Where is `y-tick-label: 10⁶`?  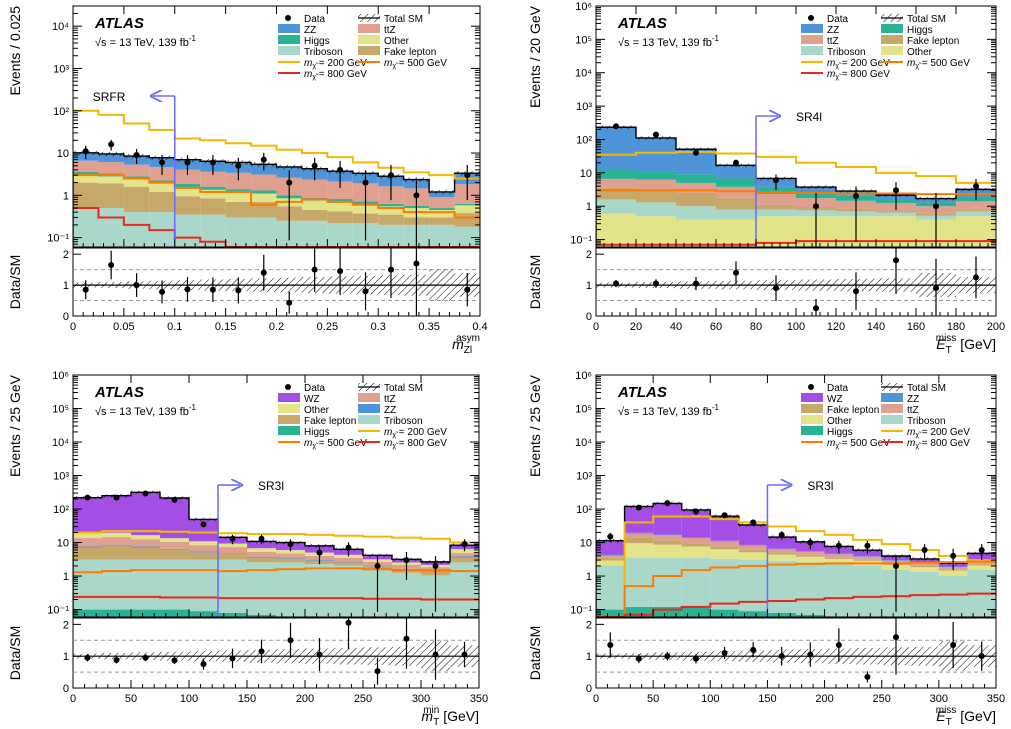 y-tick-label: 10⁶ is located at coordinates (60, 376).